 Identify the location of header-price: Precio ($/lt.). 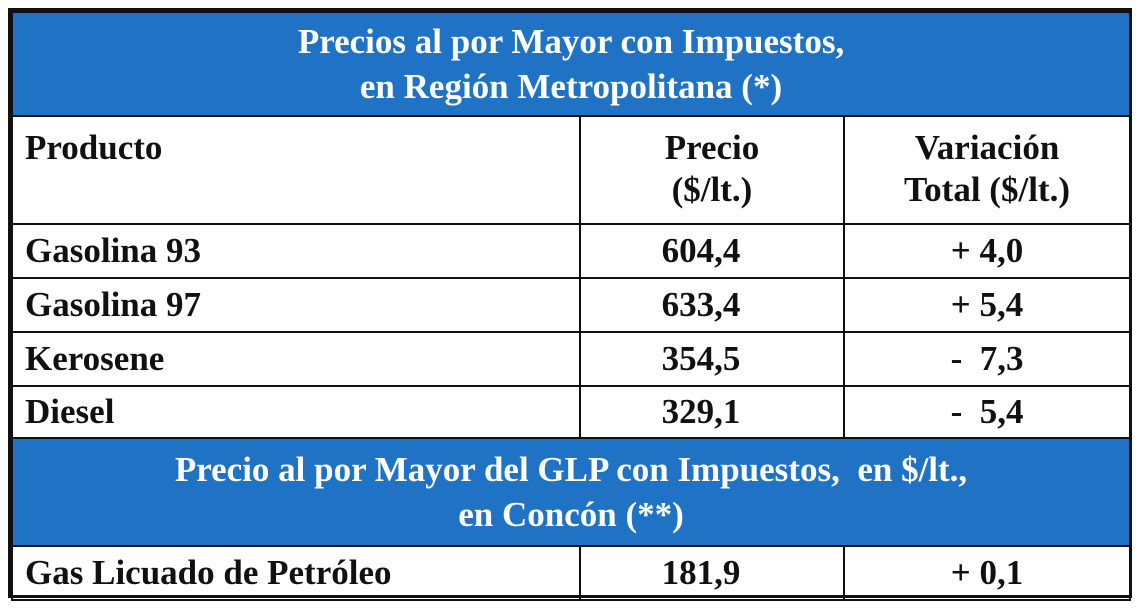
(712, 170).